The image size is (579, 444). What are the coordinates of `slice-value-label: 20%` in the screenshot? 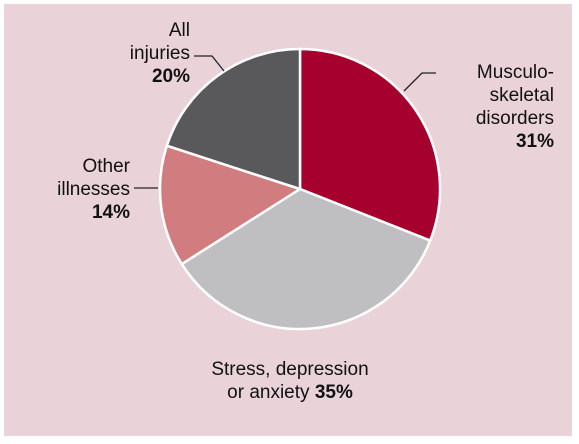 It's located at (170, 76).